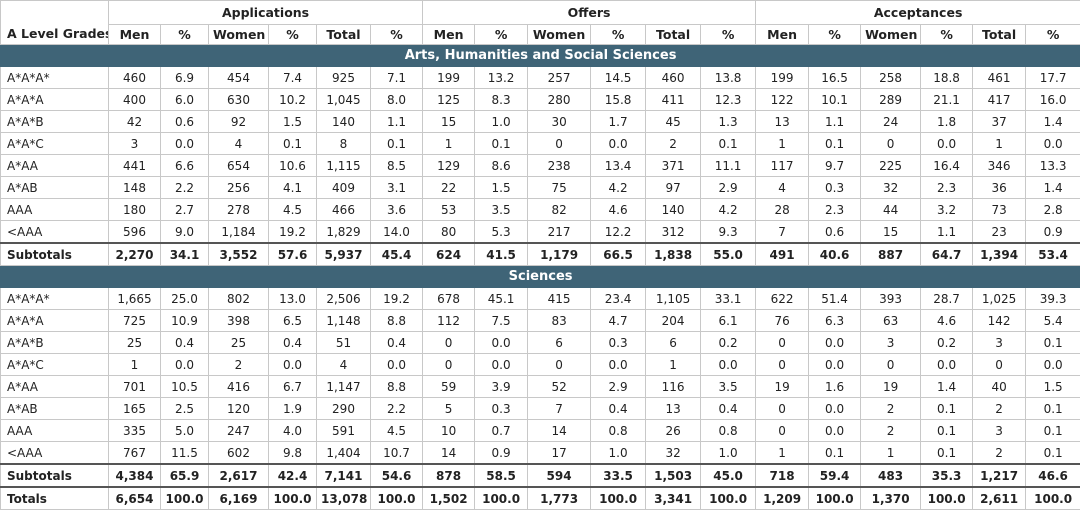 This screenshot has width=1080, height=510. What do you see at coordinates (449, 299) in the screenshot?
I see `cell: 678` at bounding box center [449, 299].